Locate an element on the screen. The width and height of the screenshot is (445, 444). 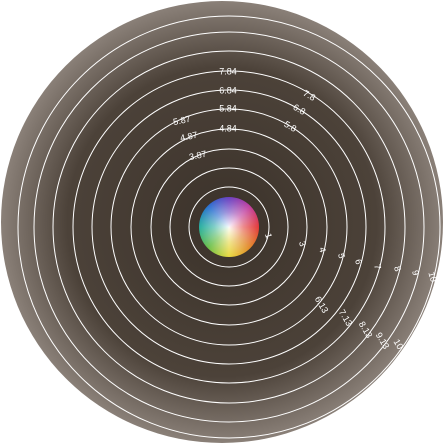
ring-label: 1 is located at coordinates (268, 235).